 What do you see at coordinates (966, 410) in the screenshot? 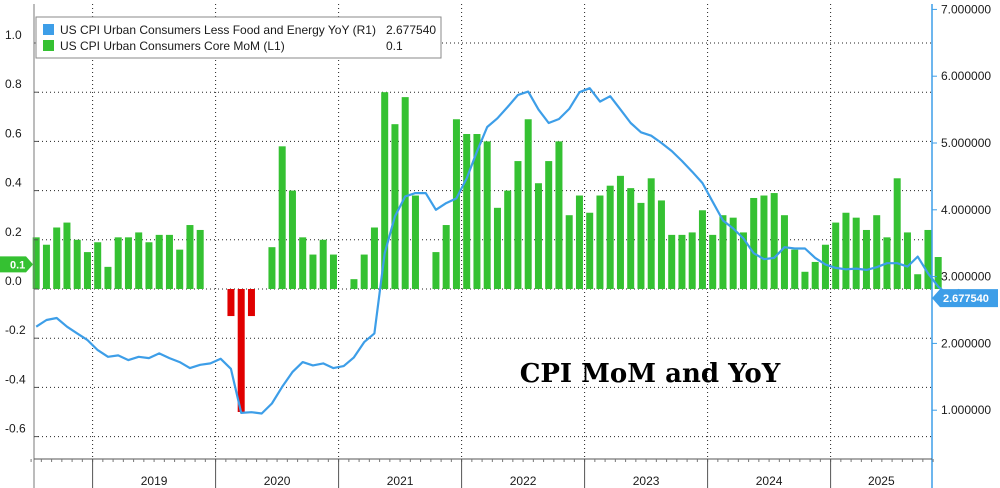
I see `right-tick-label: 1.000000` at bounding box center [966, 410].